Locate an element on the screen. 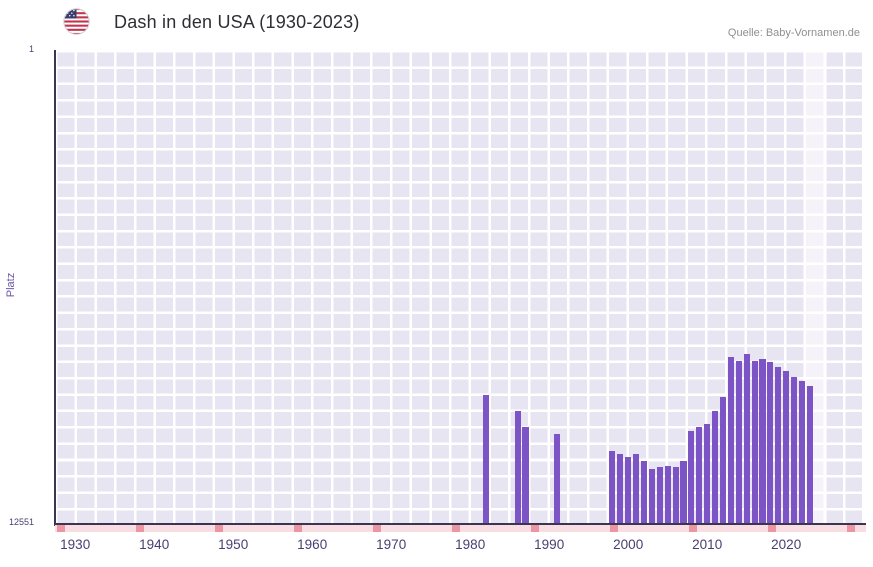 The image size is (873, 567). x-tick-label: 1940 is located at coordinates (154, 544).